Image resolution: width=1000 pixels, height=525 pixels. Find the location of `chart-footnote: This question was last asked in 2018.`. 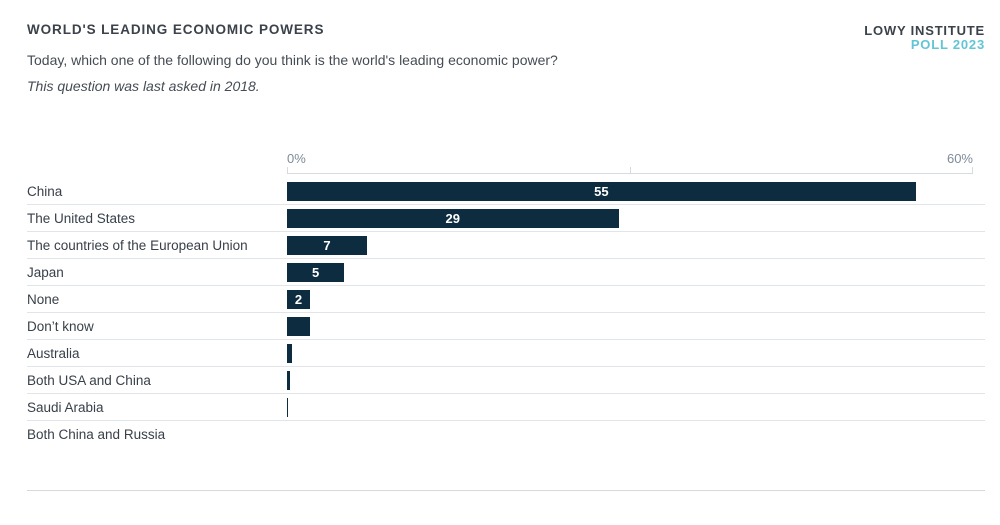

chart-footnote: This question was last asked in 2018. is located at coordinates (143, 86).